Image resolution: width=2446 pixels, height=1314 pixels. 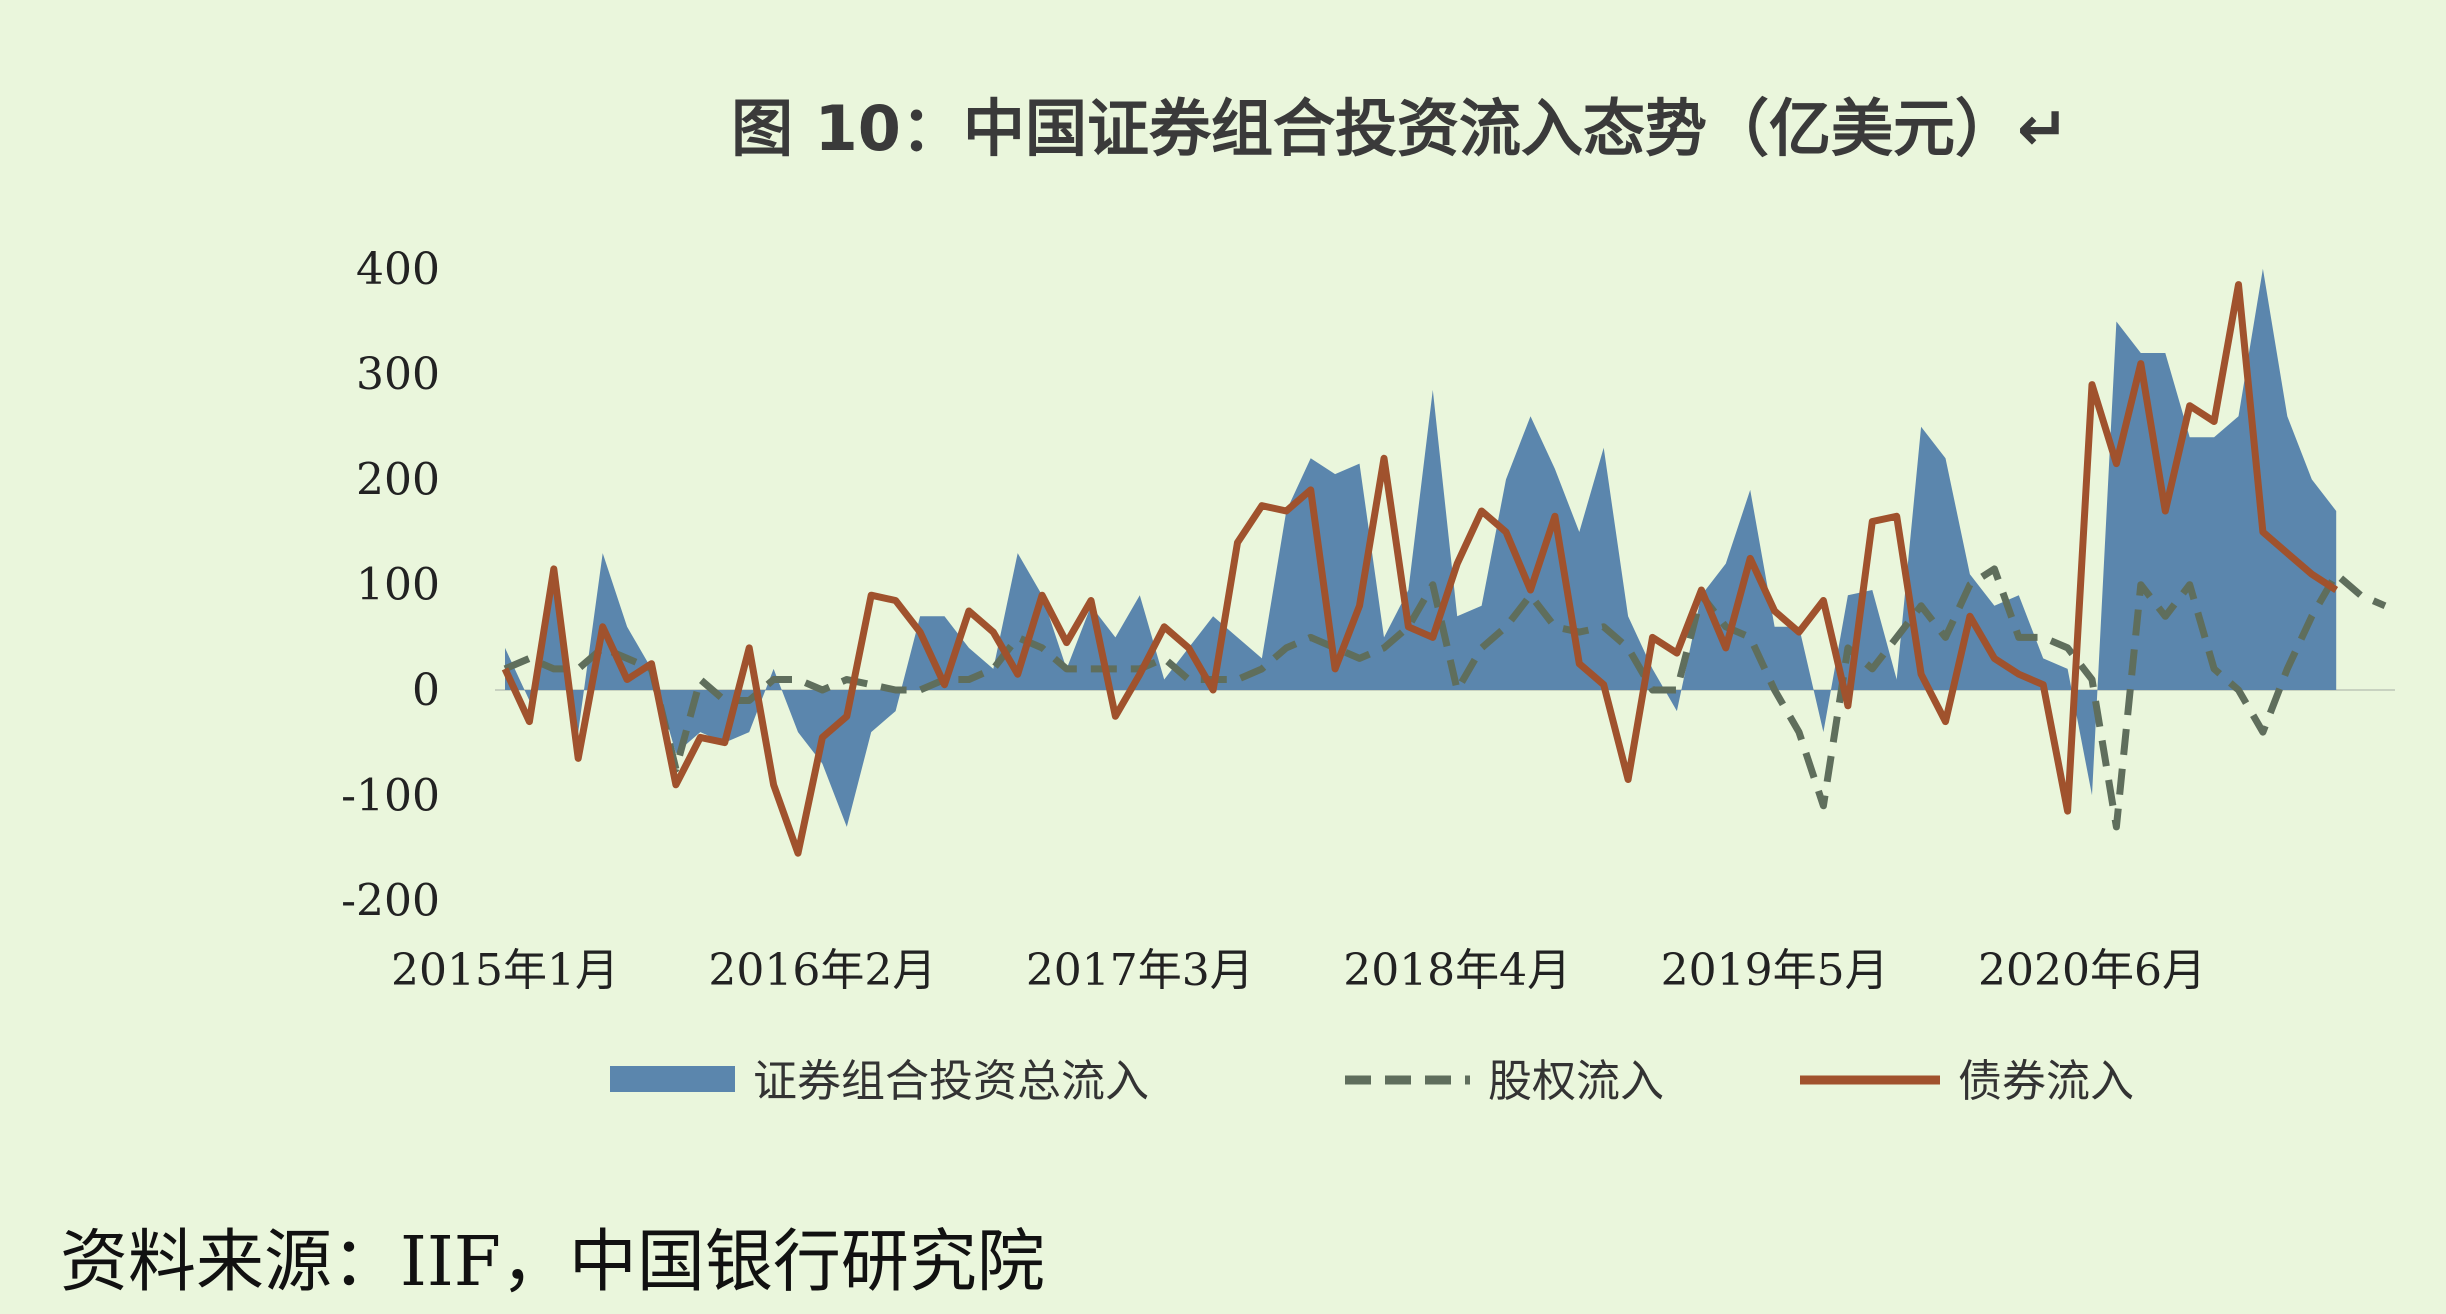 What do you see at coordinates (822, 970) in the screenshot?
I see `x-tick-label: 2016年2月` at bounding box center [822, 970].